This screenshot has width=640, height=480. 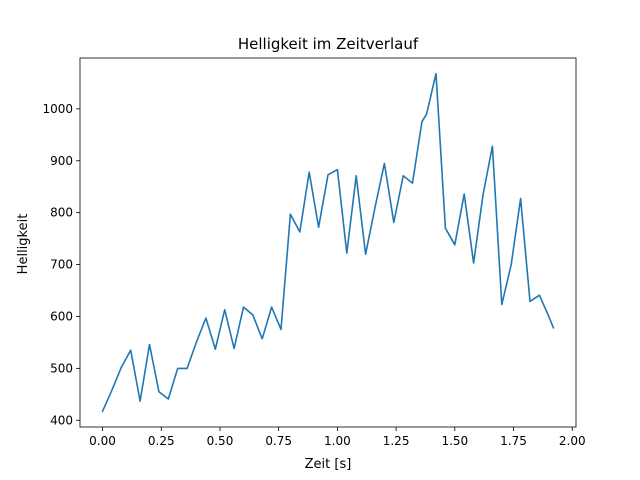 I want to click on y-tick-label: 900, so click(x=61, y=161).